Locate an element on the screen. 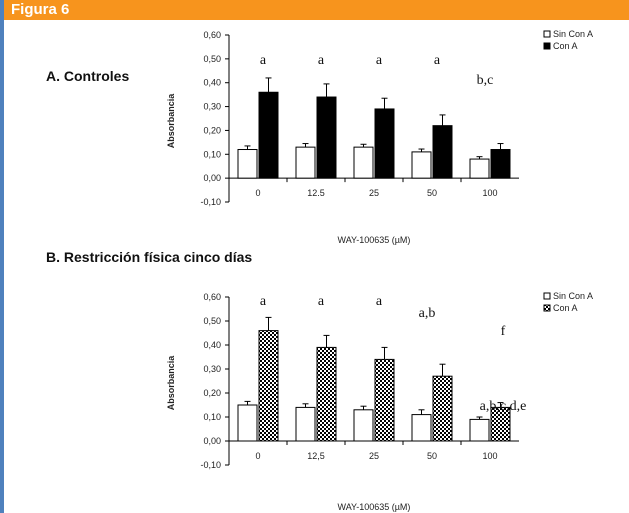  significance-label-f: f is located at coordinates (503, 331).